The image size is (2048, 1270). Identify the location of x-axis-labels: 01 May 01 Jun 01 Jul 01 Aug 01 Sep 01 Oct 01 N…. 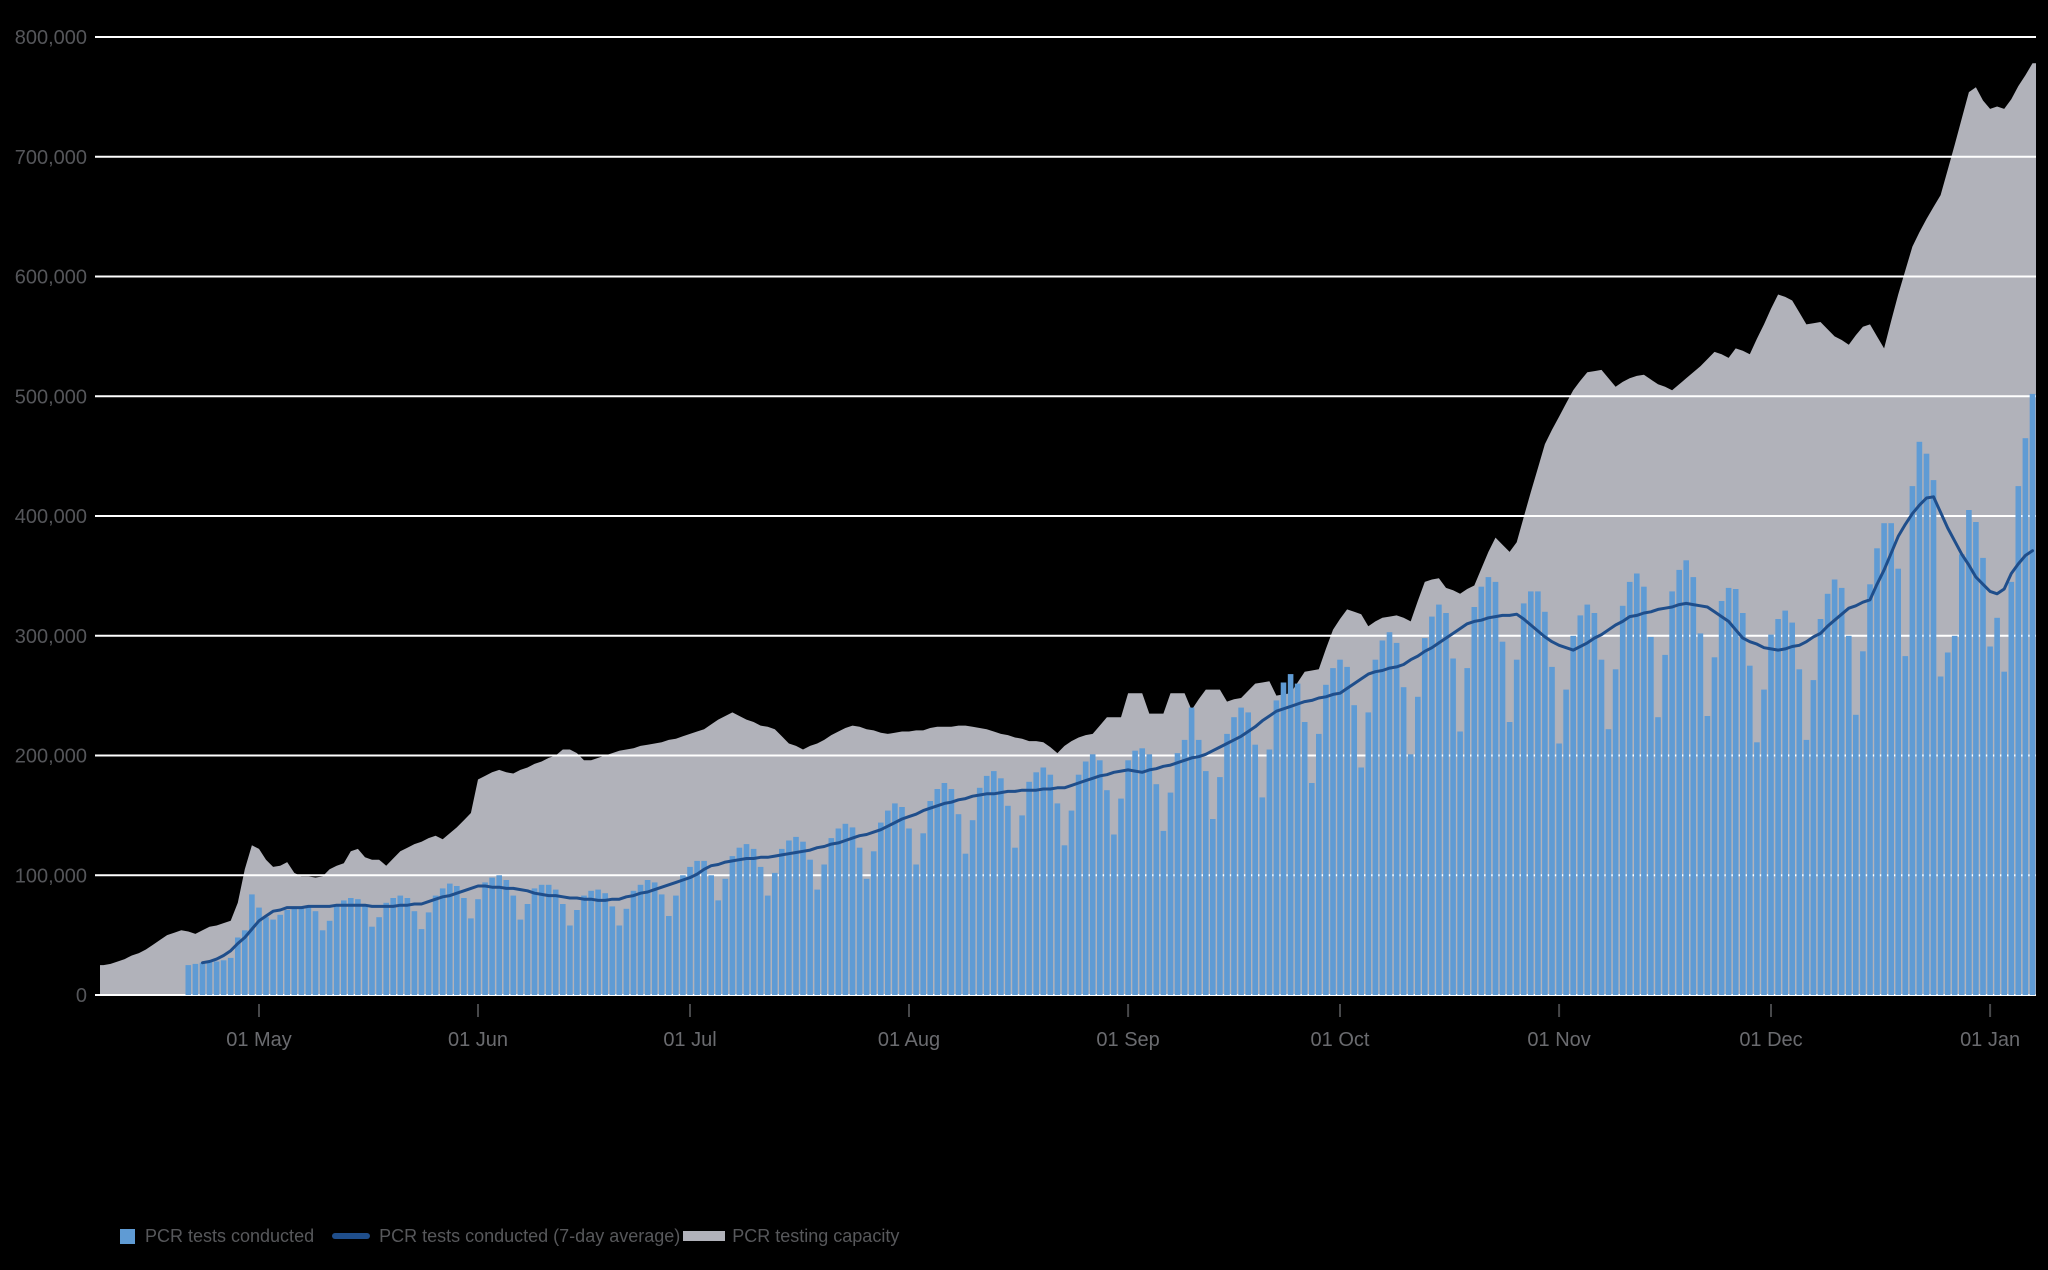
(1123, 1027).